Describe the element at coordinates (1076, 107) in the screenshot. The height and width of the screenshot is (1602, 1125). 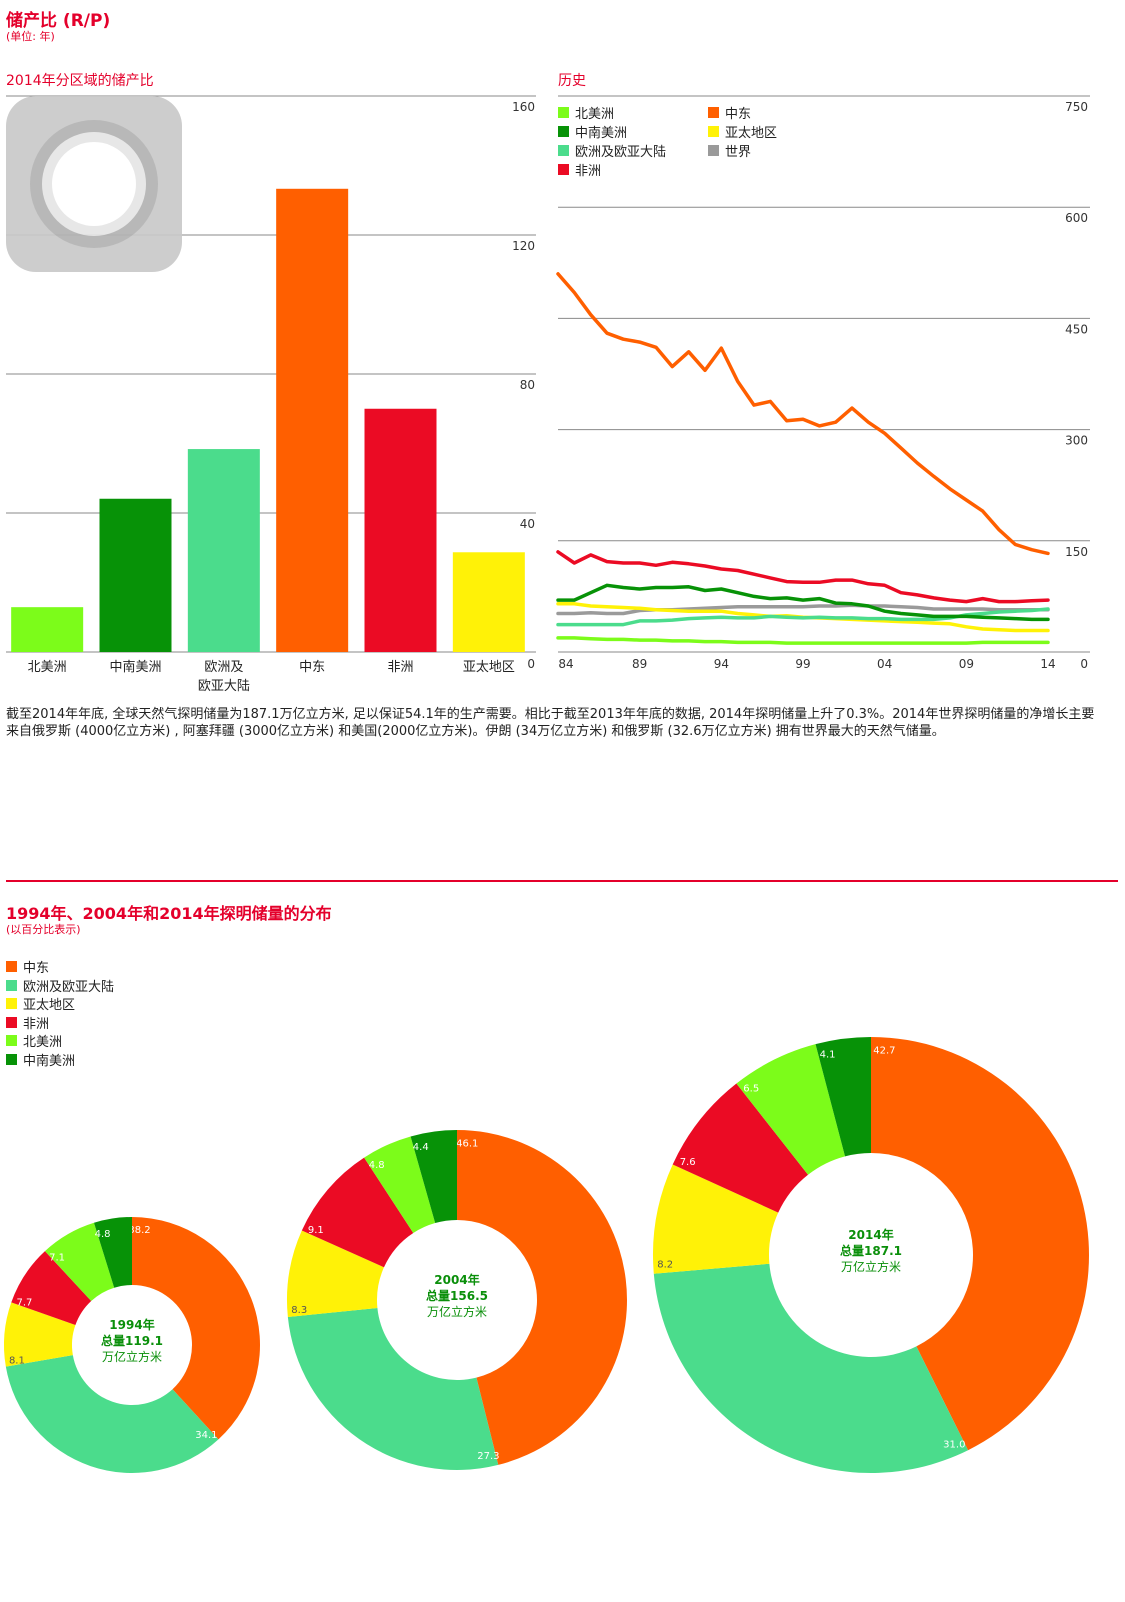
I see `line-y-tick-label: 750` at that location.